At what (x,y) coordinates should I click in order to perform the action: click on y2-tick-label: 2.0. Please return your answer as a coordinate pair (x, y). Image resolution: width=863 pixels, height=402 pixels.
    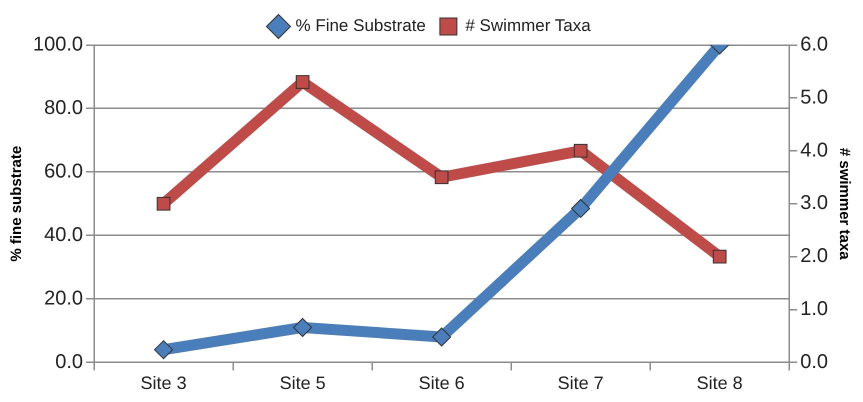
    Looking at the image, I should click on (814, 256).